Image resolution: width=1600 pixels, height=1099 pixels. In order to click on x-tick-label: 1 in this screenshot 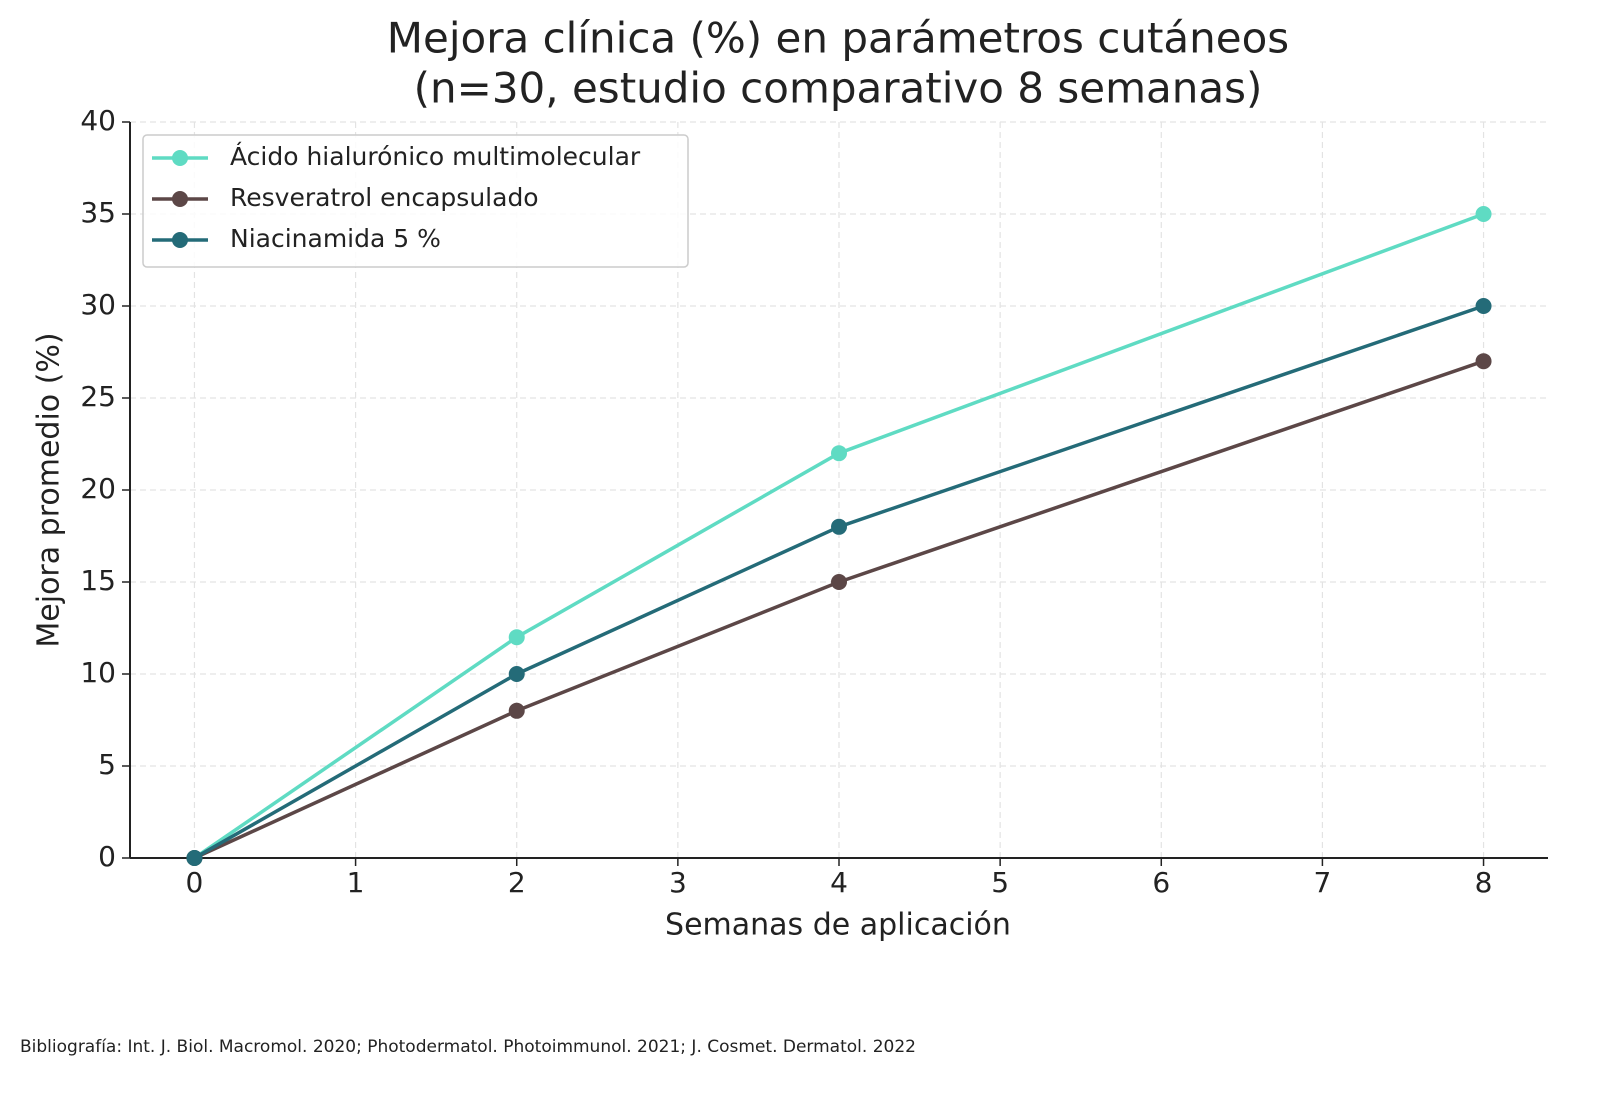, I will do `click(356, 882)`.